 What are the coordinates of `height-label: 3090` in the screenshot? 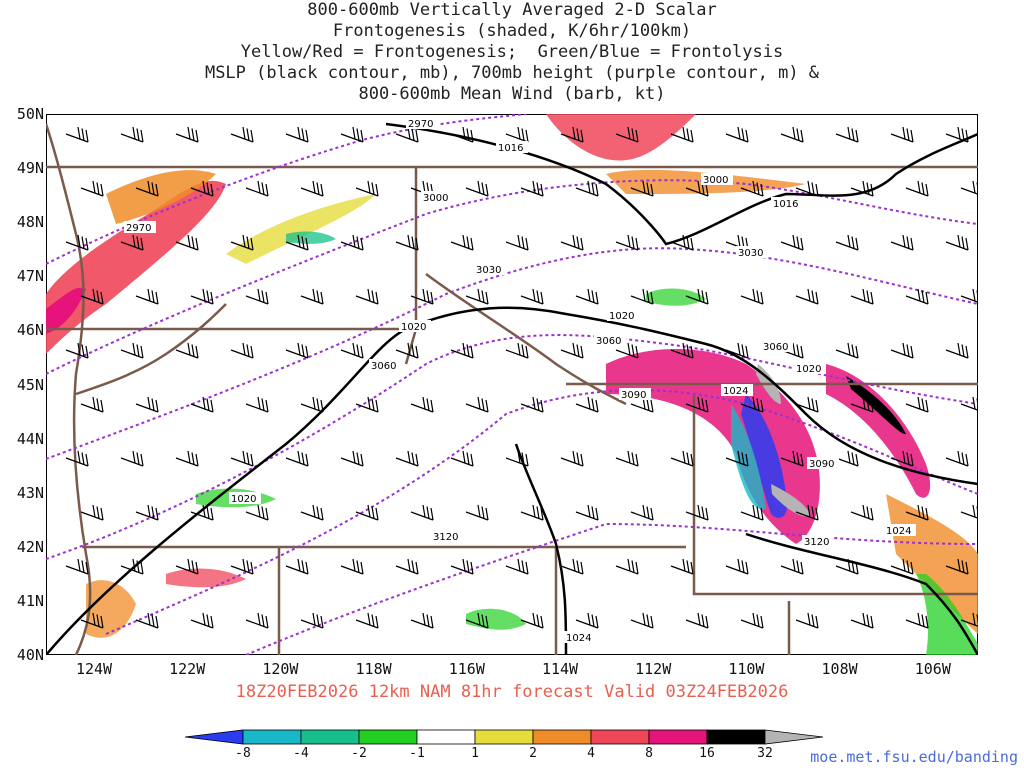 It's located at (633, 395).